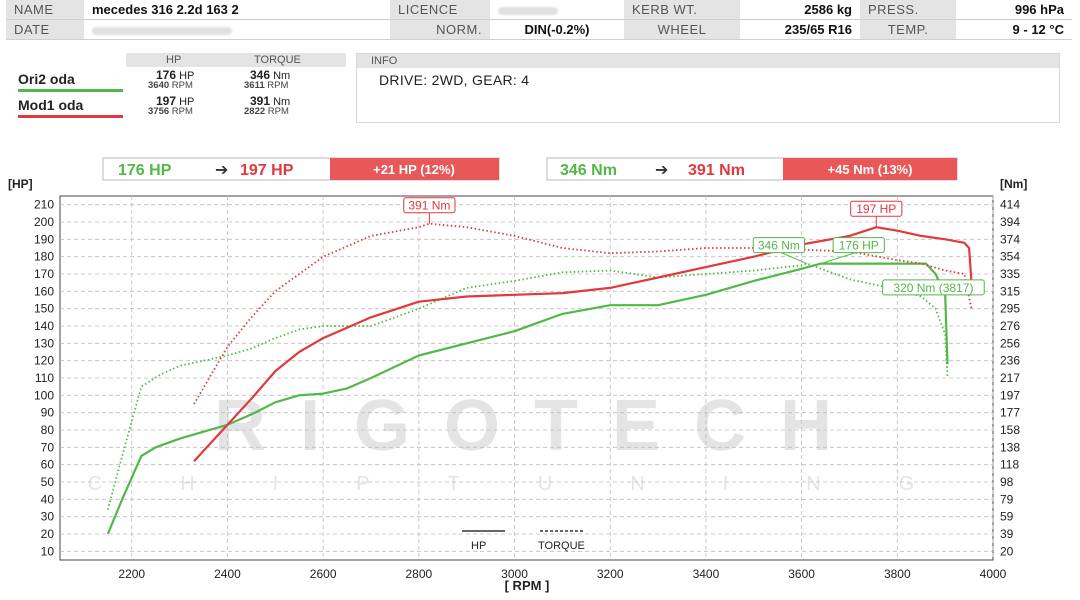  What do you see at coordinates (277, 60) in the screenshot?
I see `torque-col-header: TORQUE` at bounding box center [277, 60].